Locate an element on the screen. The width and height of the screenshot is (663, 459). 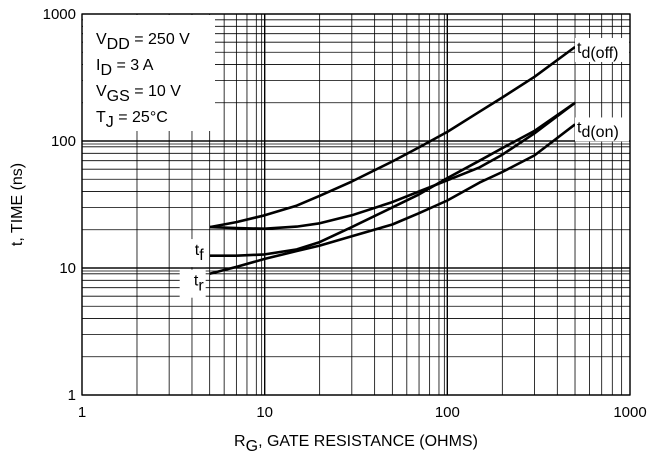
series-label-0: td(off) is located at coordinates (598, 51).